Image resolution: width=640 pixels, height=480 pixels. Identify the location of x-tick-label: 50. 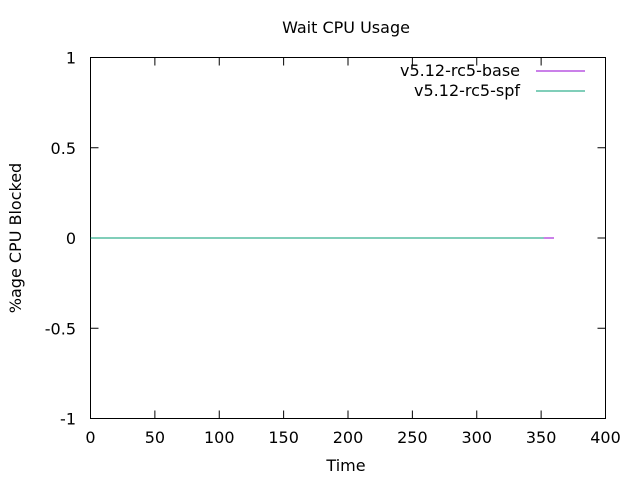
(155, 437).